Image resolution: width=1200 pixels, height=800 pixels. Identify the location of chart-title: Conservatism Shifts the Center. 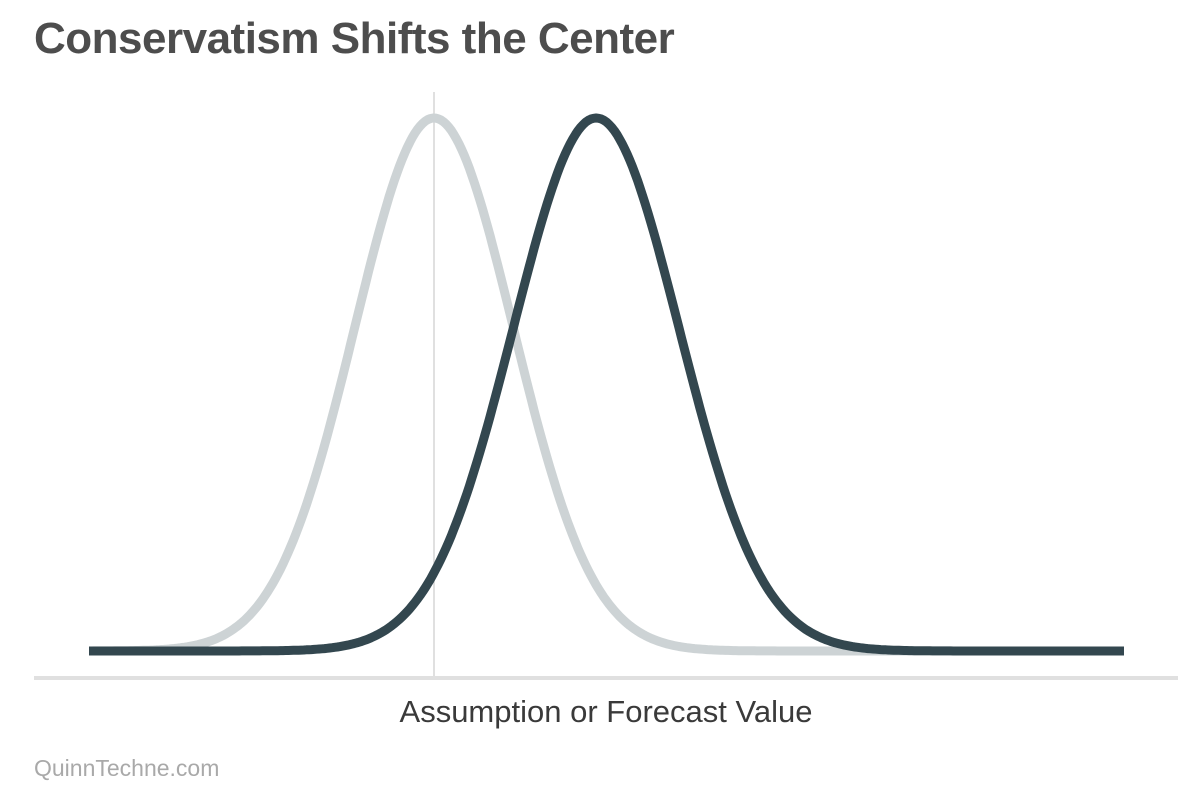
(354, 38).